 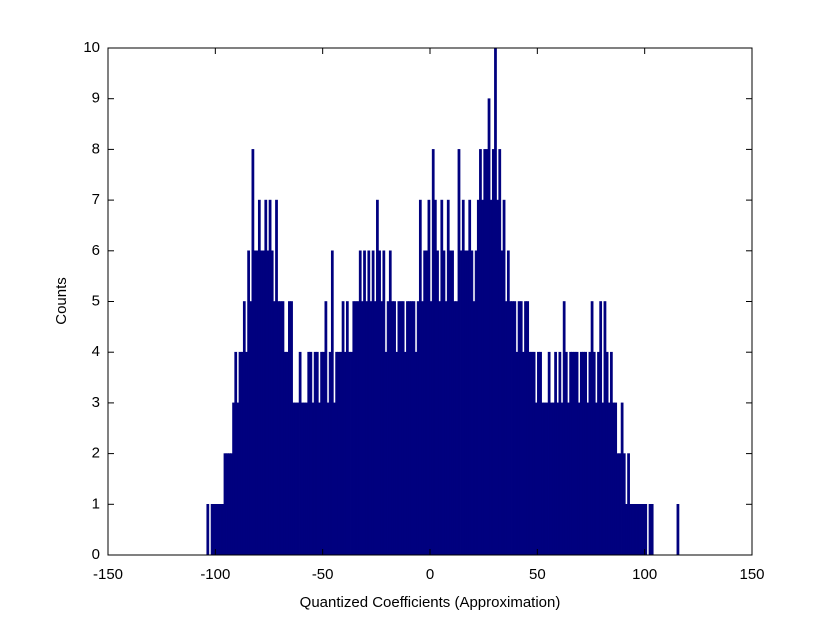 What do you see at coordinates (96, 351) in the screenshot?
I see `y-tick-label: 4` at bounding box center [96, 351].